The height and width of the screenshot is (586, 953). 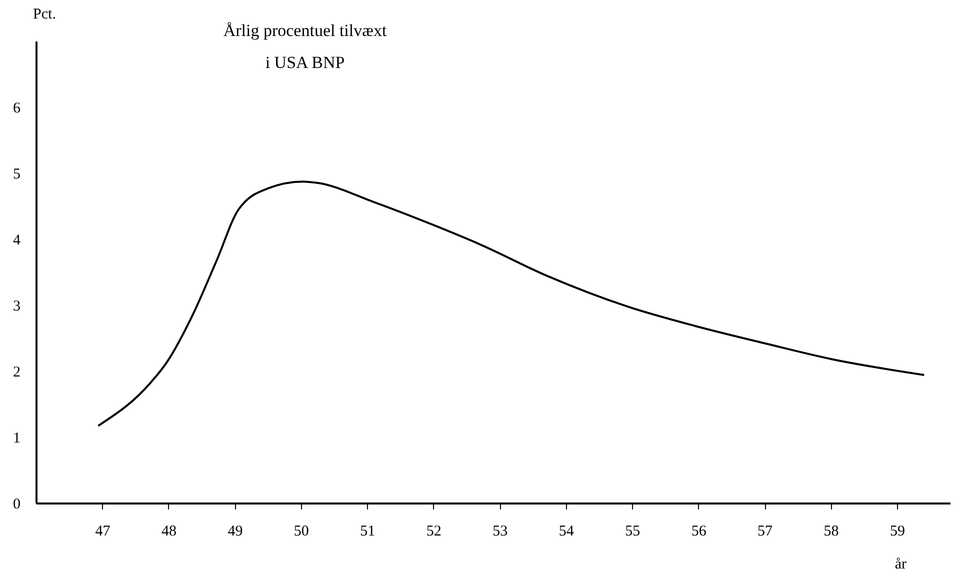 What do you see at coordinates (17, 108) in the screenshot?
I see `y-tick-label: 6` at bounding box center [17, 108].